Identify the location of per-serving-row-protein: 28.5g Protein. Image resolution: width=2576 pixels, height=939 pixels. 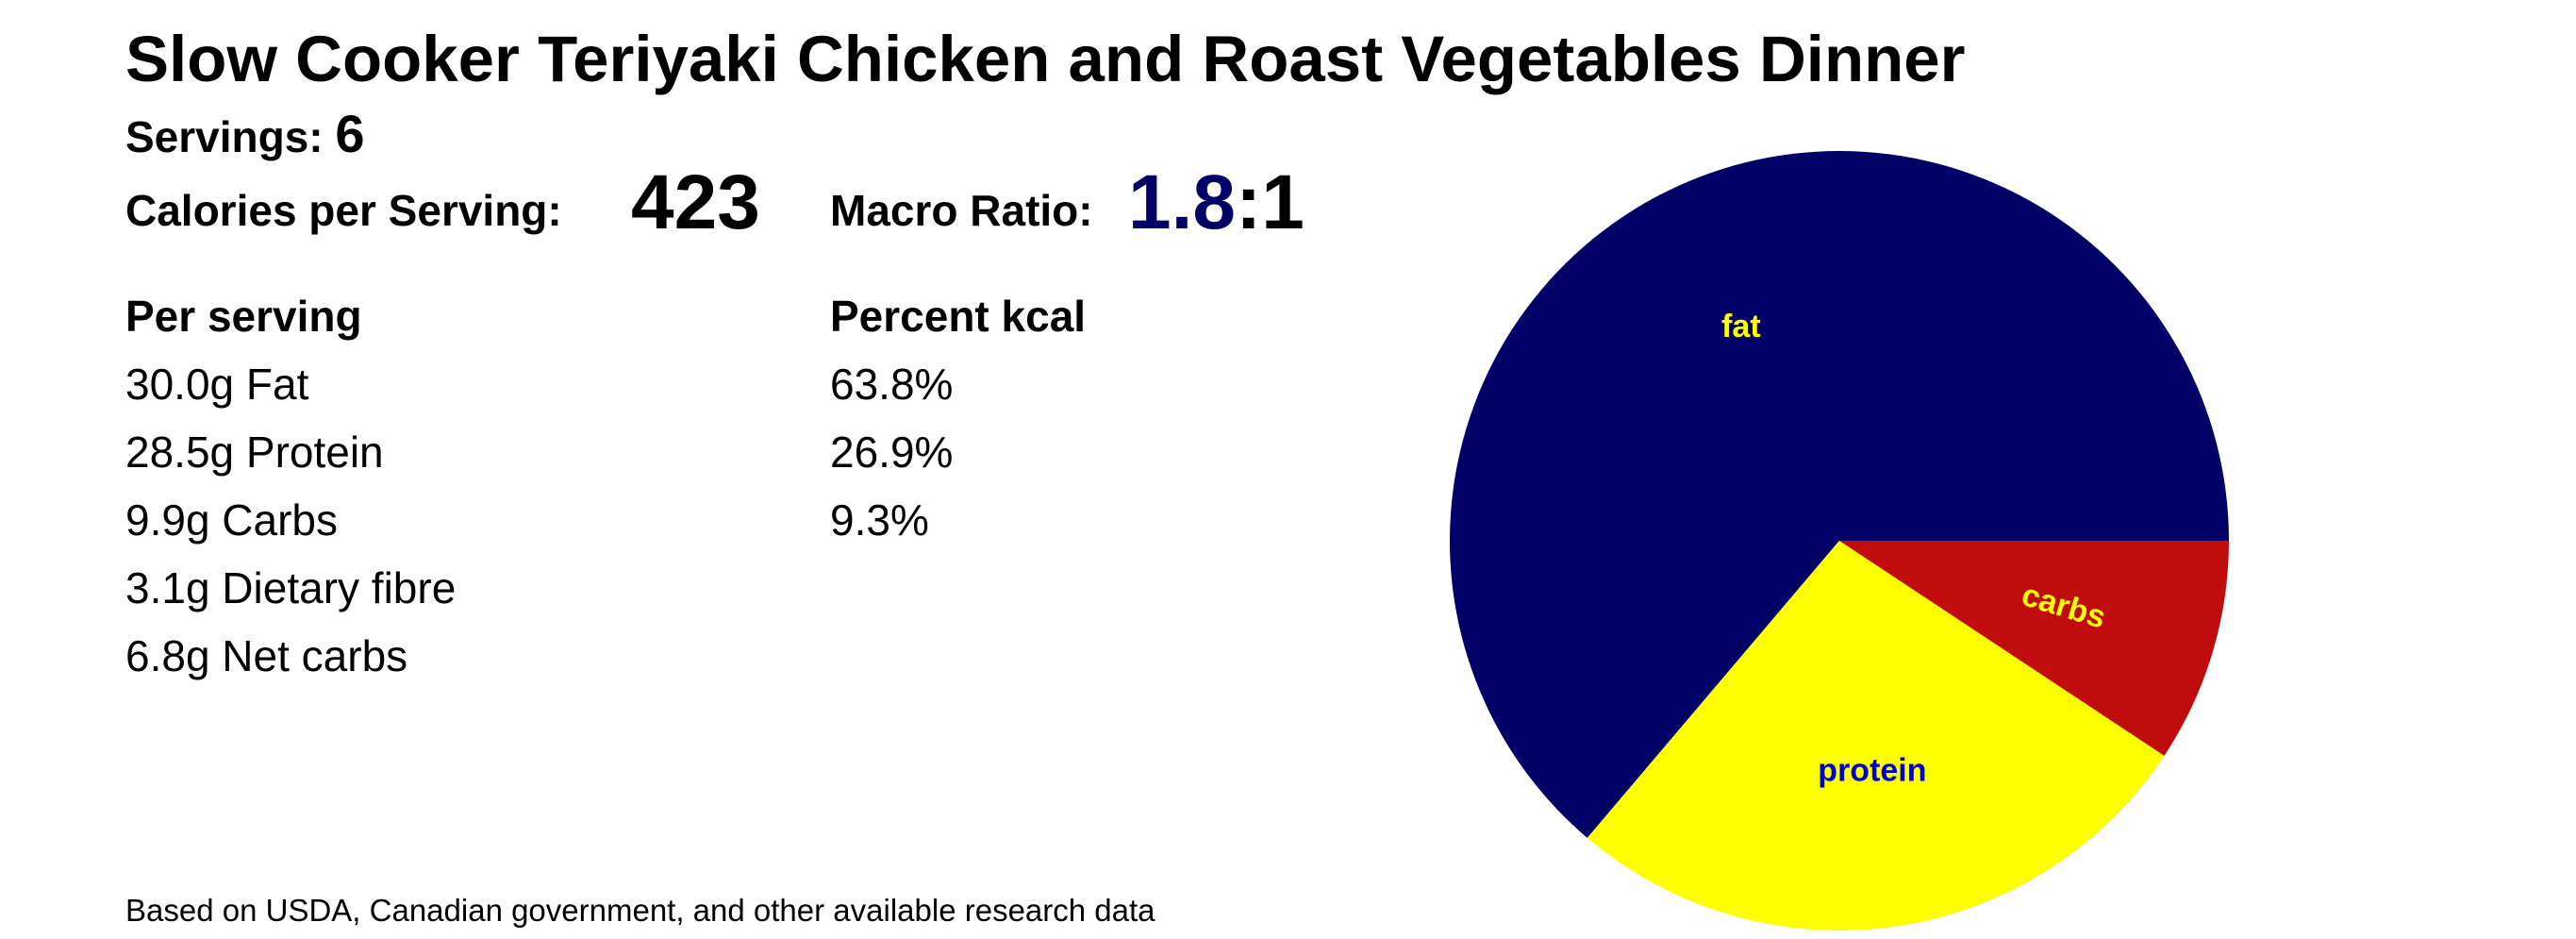
(254, 452).